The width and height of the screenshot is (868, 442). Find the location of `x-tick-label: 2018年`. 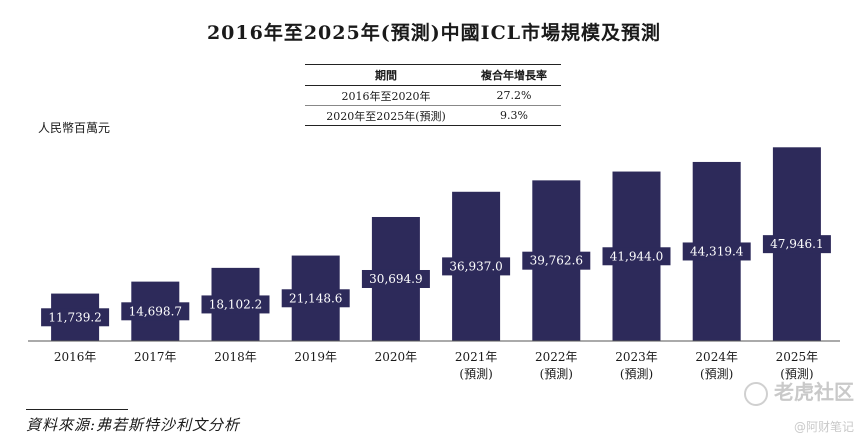

x-tick-label: 2018年 is located at coordinates (235, 357).